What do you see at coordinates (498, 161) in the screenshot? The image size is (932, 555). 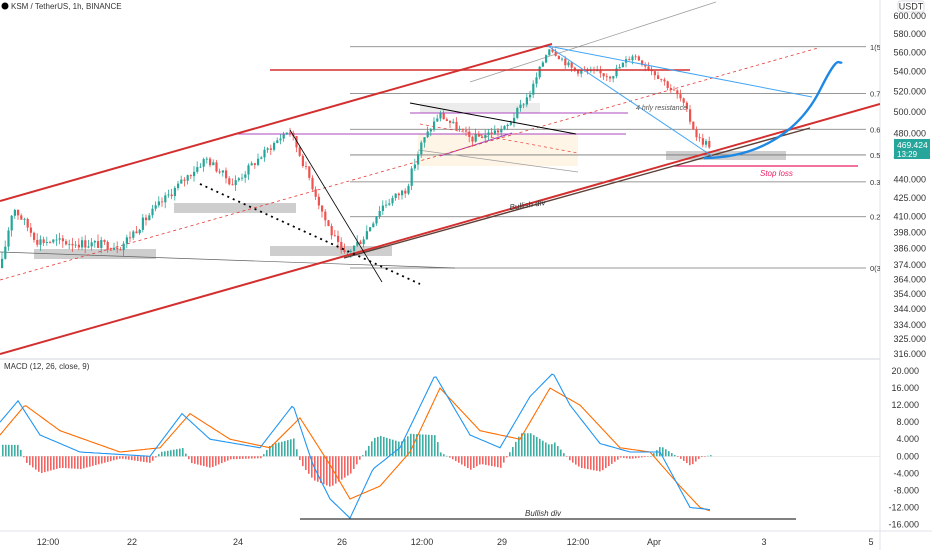 I see `gray-pattern-line` at bounding box center [498, 161].